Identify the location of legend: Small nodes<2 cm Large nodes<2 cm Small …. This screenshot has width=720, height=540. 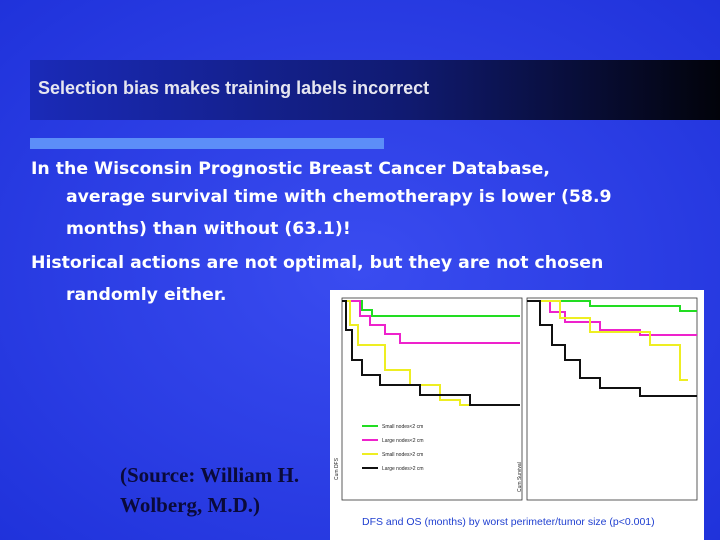
(393, 448).